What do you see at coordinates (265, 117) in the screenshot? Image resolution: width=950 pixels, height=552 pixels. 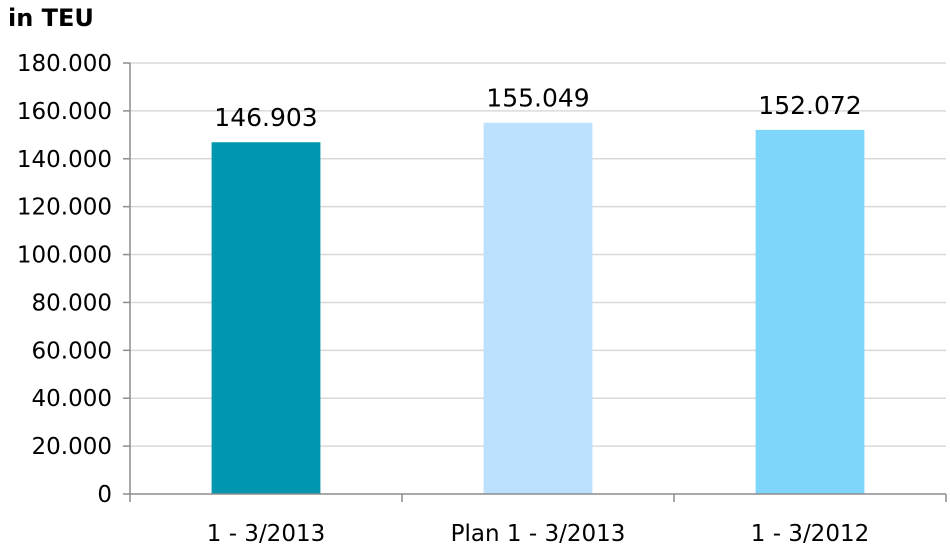 I see `data-label: 146.903` at bounding box center [265, 117].